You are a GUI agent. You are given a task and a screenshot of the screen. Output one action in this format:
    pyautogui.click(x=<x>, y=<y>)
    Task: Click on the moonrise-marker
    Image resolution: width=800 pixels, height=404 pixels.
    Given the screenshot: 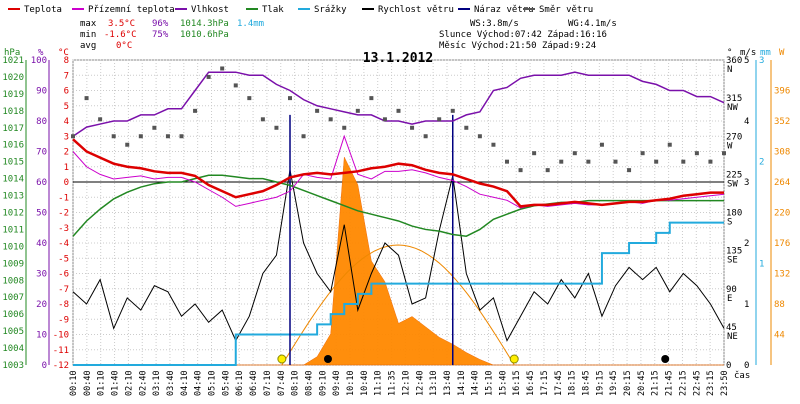 What is the action you would take?
    pyautogui.click(x=665, y=359)
    